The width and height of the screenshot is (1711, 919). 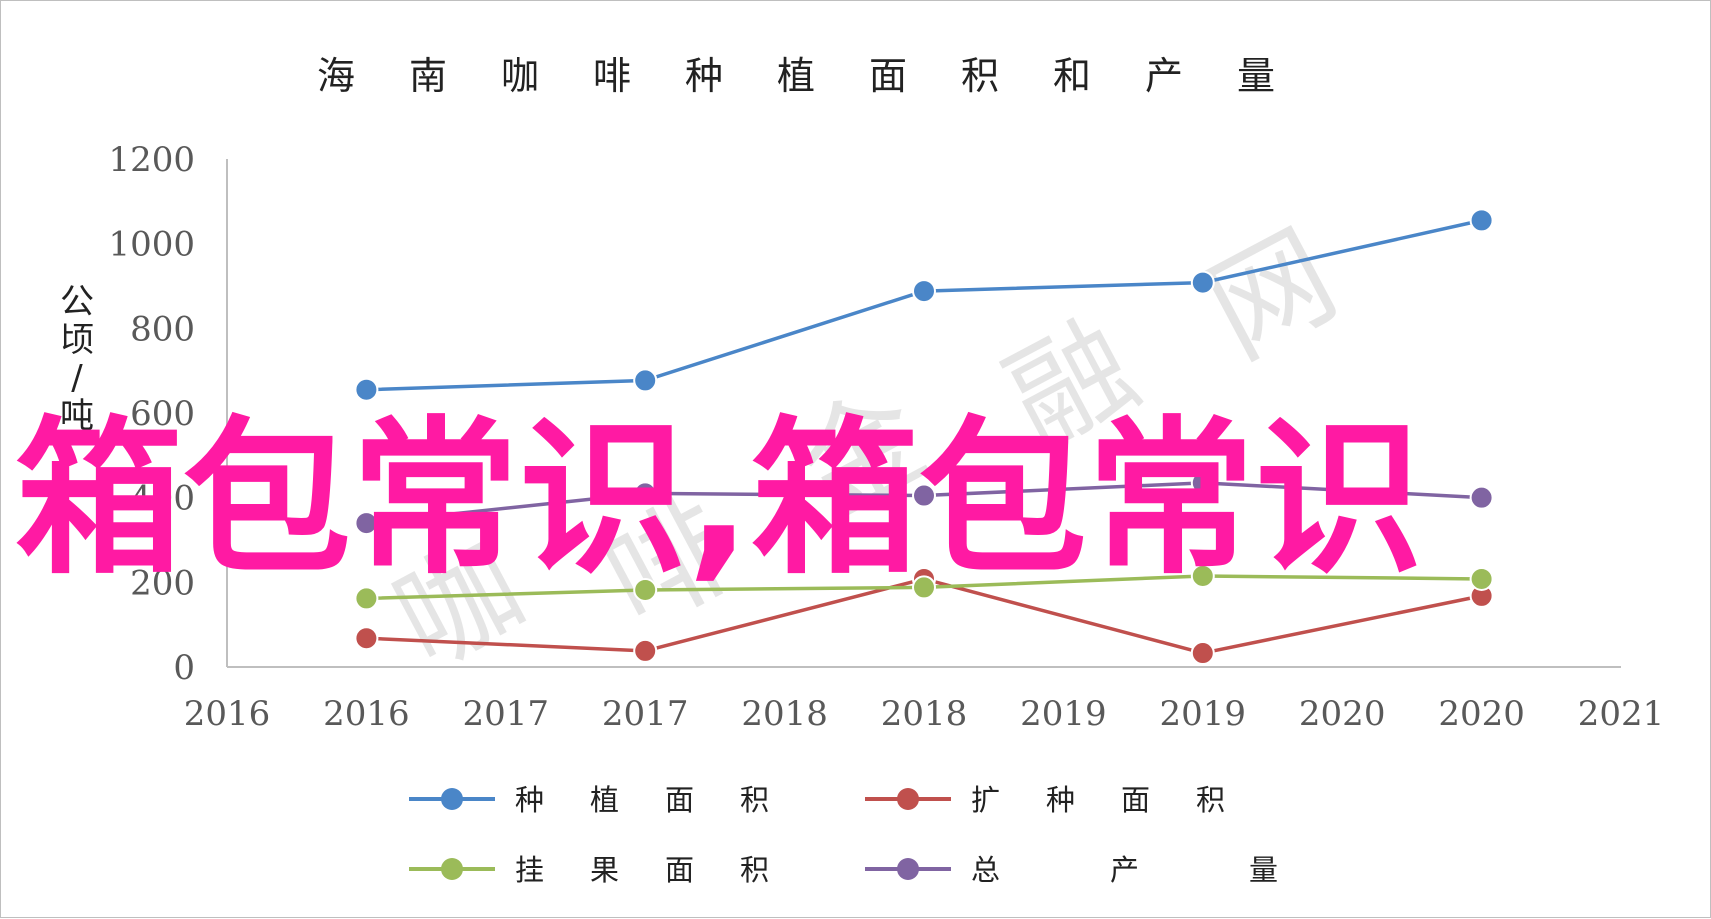 What do you see at coordinates (184, 668) in the screenshot?
I see `y-tick-label: 0` at bounding box center [184, 668].